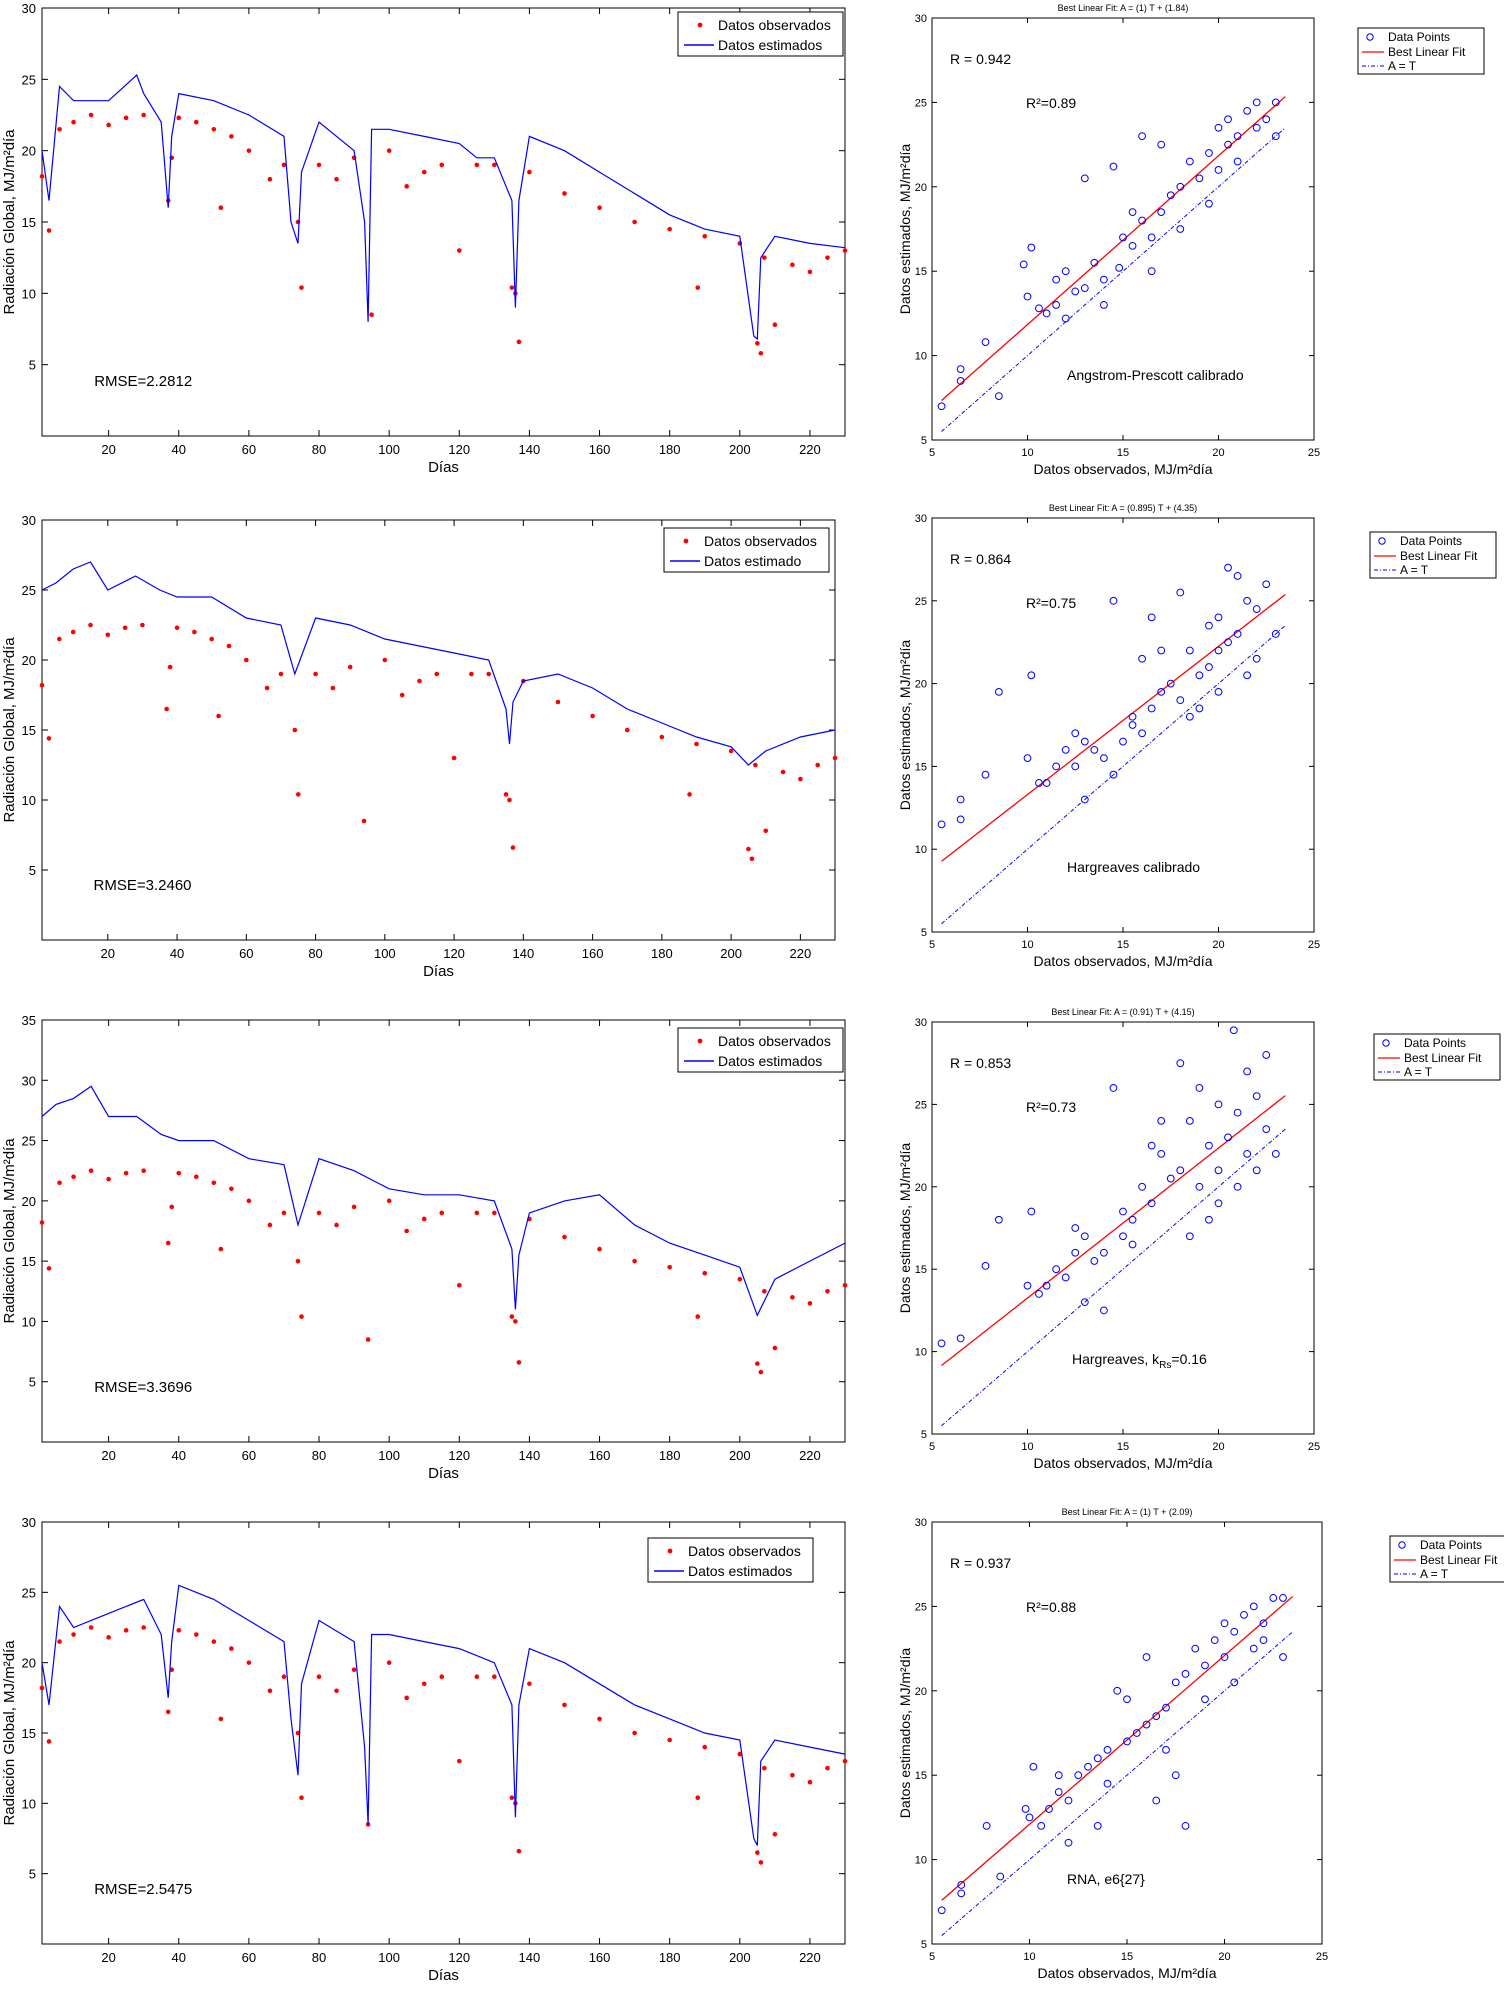 Image resolution: width=1504 pixels, height=1990 pixels. Describe the element at coordinates (670, 1455) in the screenshot. I see `x-tick-label: 180` at that location.